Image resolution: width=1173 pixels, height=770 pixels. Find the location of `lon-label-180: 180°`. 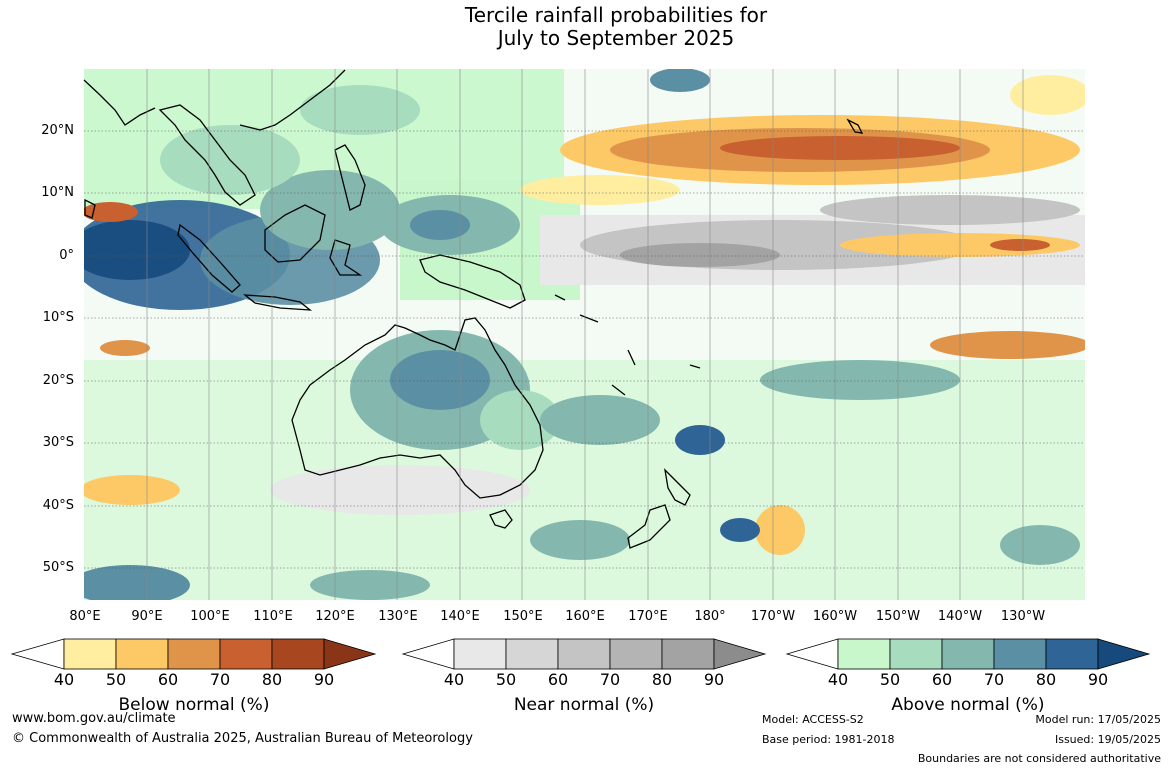

lon-label-180: 180° is located at coordinates (710, 616).